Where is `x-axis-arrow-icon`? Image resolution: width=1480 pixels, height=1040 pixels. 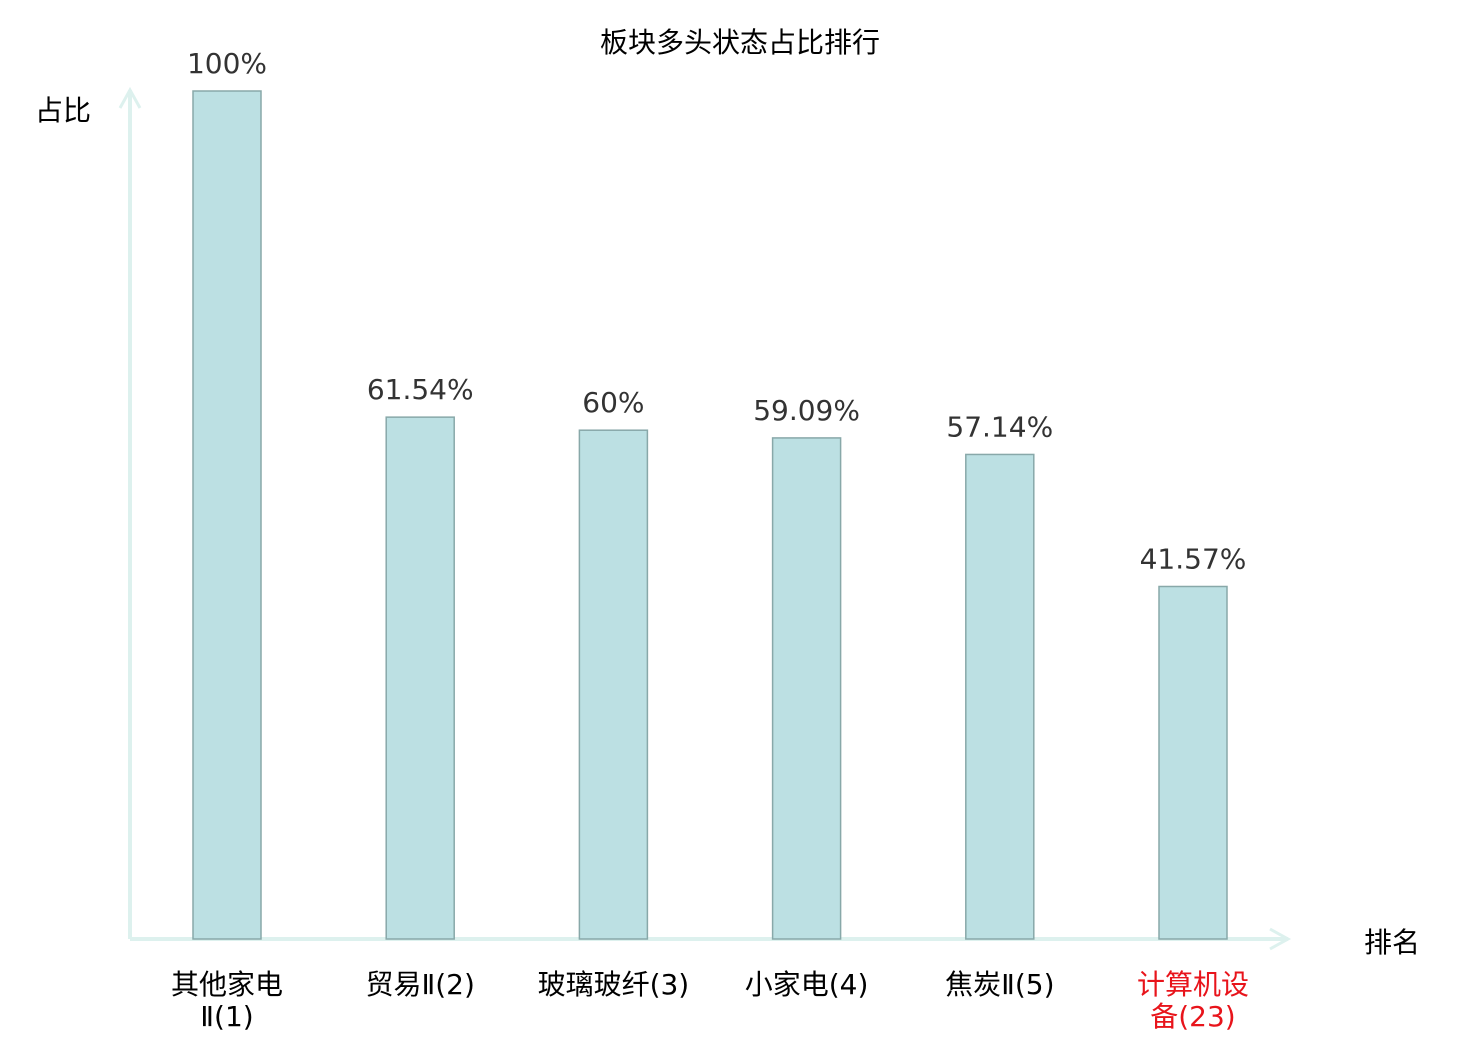 x-axis-arrow-icon is located at coordinates (1280, 939).